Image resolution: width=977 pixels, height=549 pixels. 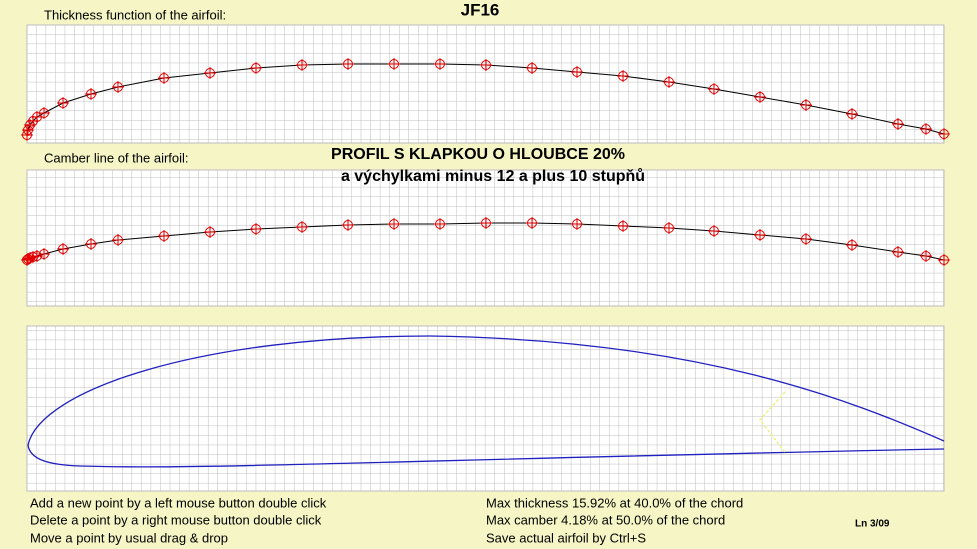 What do you see at coordinates (605, 519) in the screenshot?
I see `stat-text: Max camber 4.18% at 50.0% of the chord` at bounding box center [605, 519].